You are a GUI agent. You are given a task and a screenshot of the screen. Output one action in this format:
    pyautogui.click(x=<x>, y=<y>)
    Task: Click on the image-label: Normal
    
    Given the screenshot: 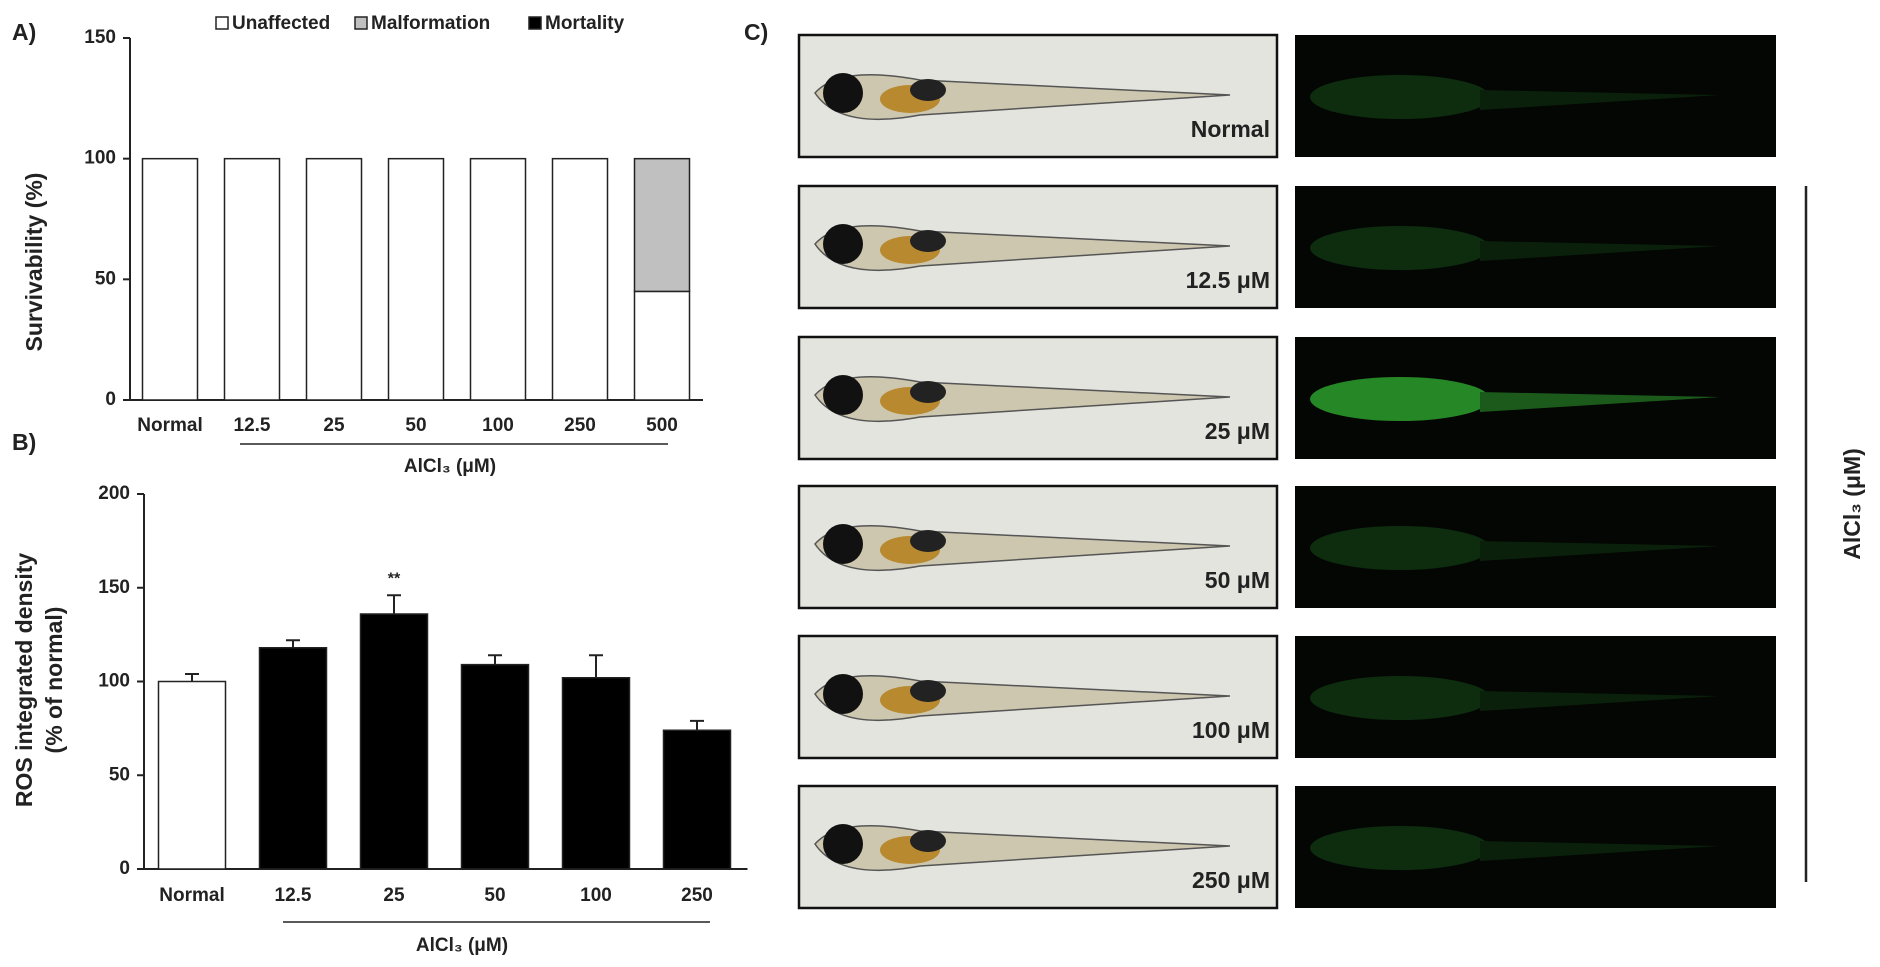 What is the action you would take?
    pyautogui.click(x=1230, y=129)
    